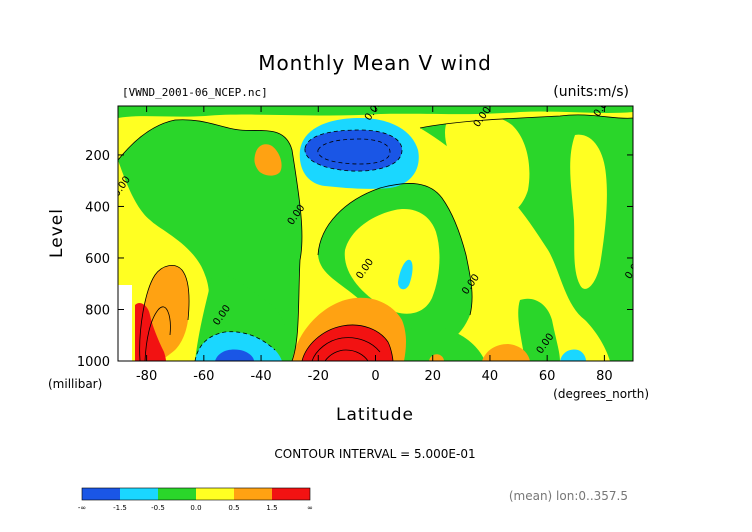 The height and width of the screenshot is (532, 752). What do you see at coordinates (405, 274) in the screenshot?
I see `region-cyan-small` at bounding box center [405, 274].